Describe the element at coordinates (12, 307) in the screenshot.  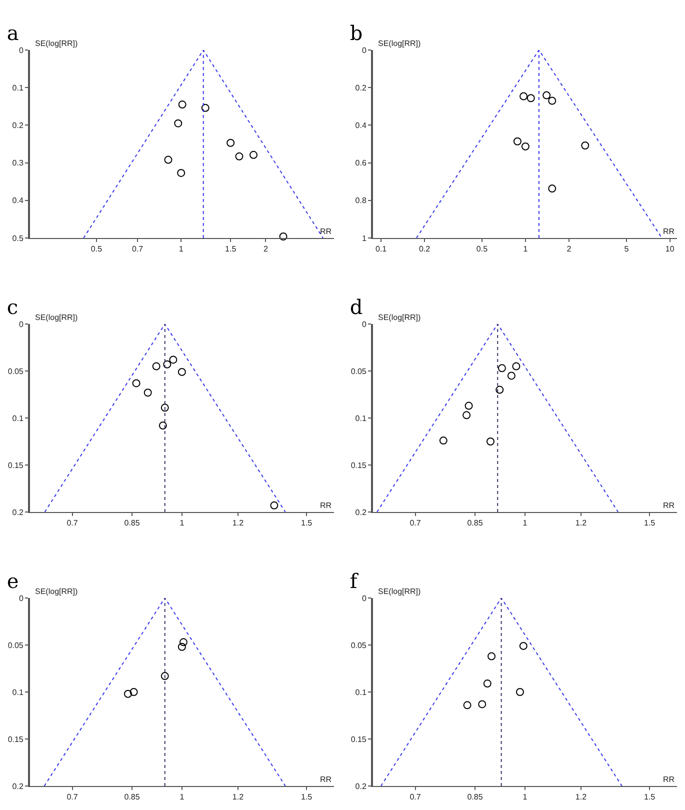
I see `chart-title: c` at that location.